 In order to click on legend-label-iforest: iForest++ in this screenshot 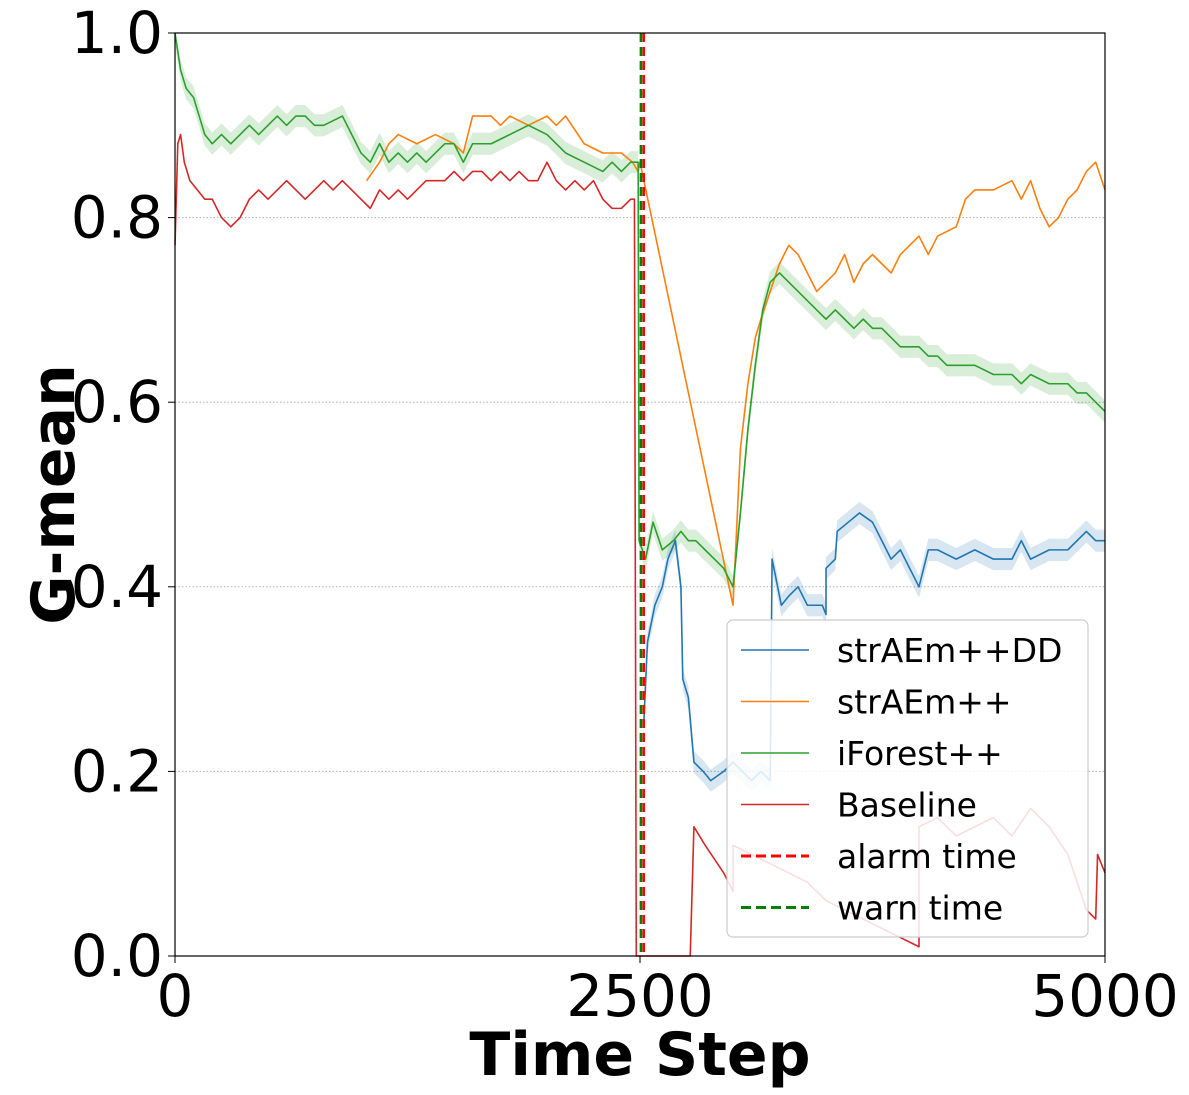, I will do `click(920, 753)`.